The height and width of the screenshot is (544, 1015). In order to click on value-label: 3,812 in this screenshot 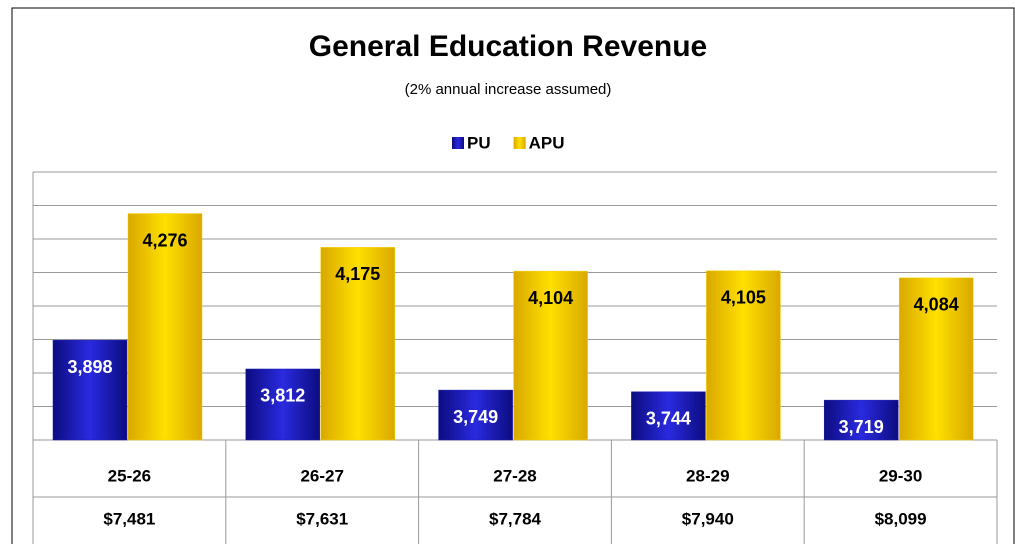, I will do `click(282, 396)`.